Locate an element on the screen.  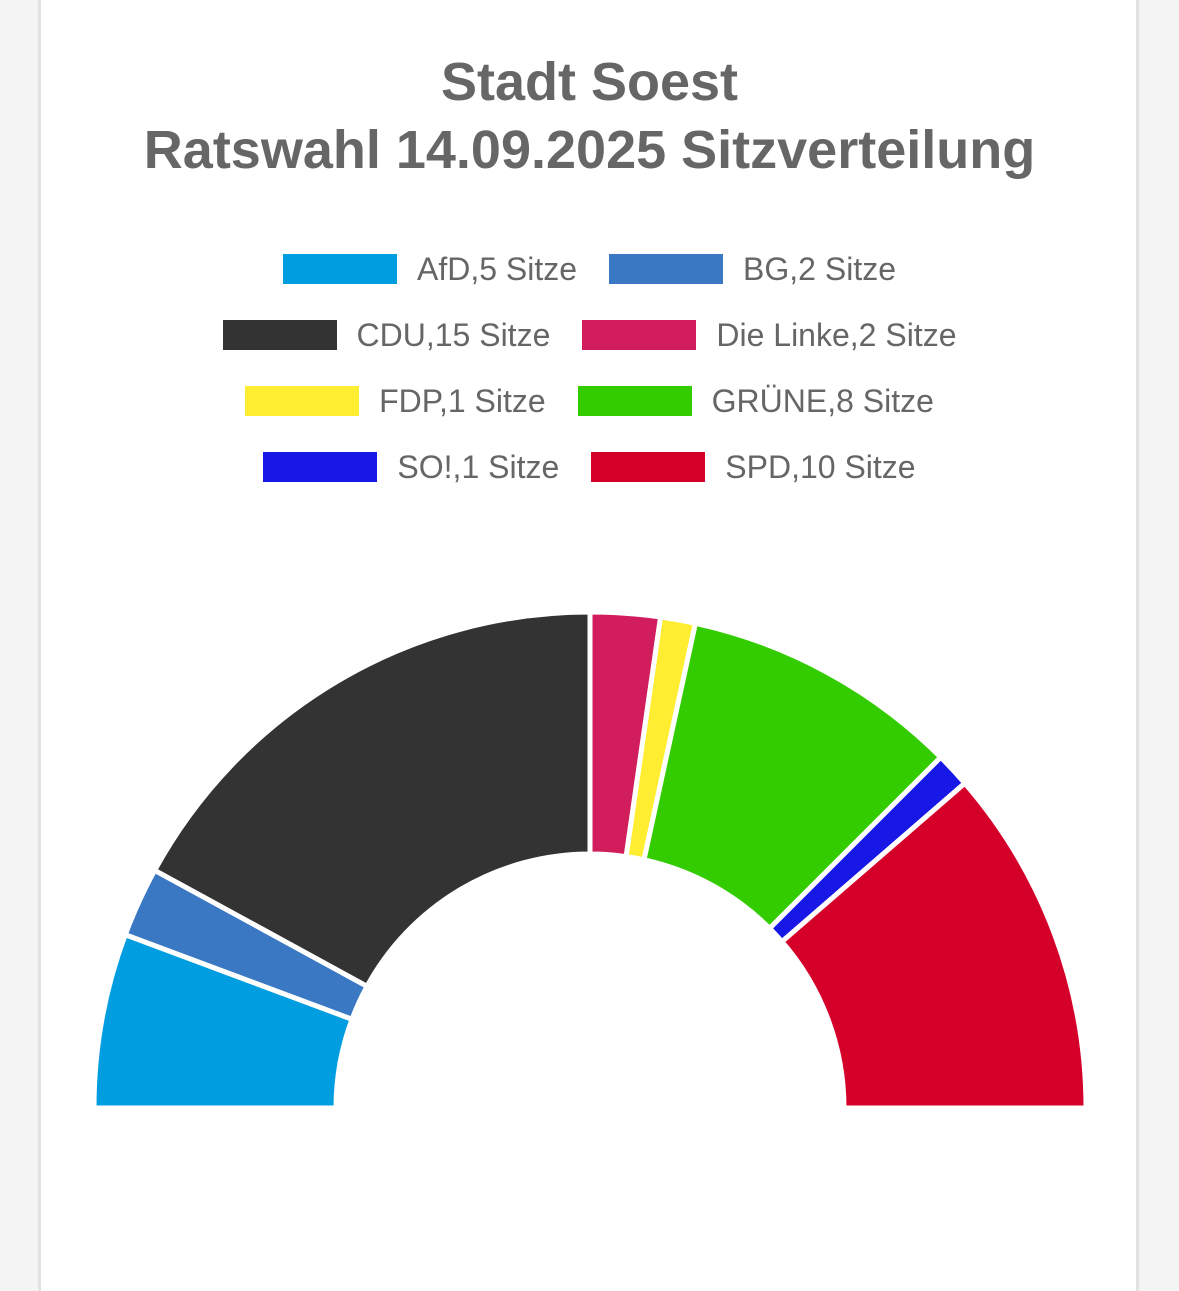
legend-row: CDU,15 Sitze Die Linke,2 Sitze is located at coordinates (589, 335).